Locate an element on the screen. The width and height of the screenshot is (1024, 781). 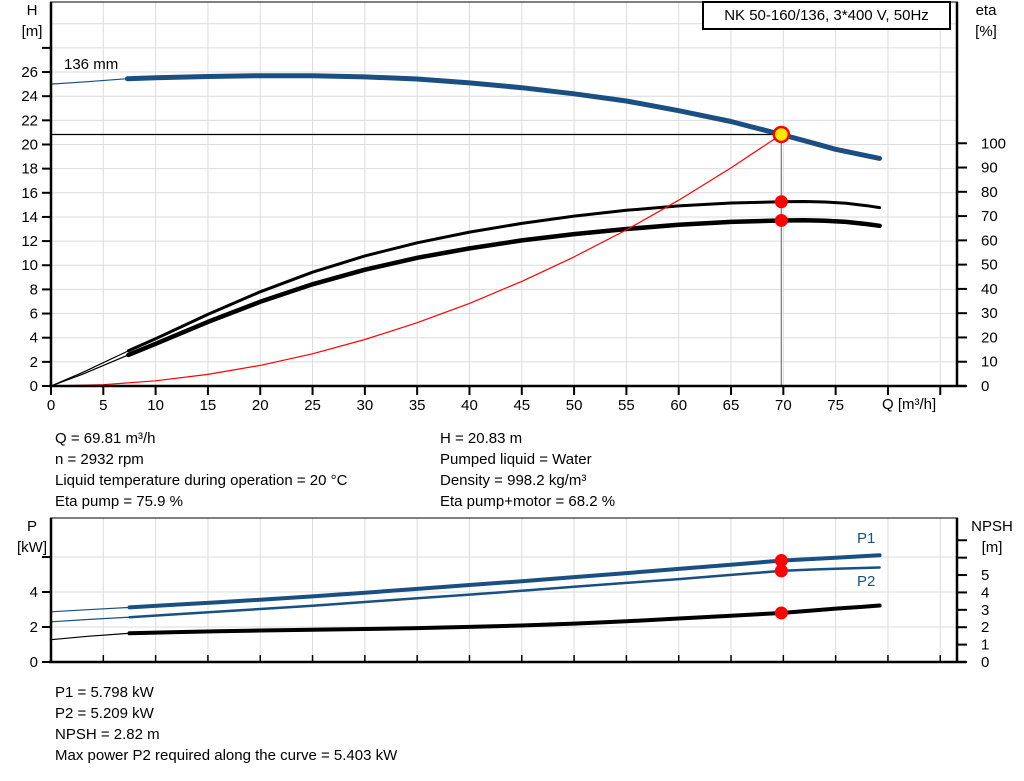
svg-text: 26 is located at coordinates (29, 72).